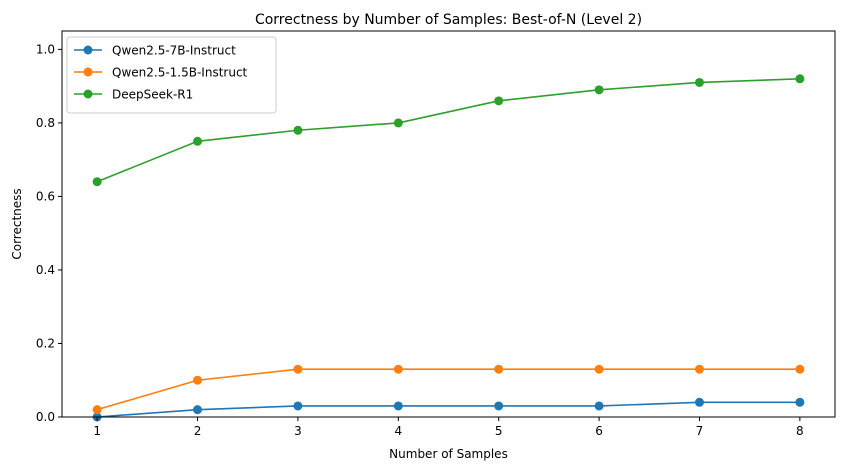 The height and width of the screenshot is (470, 846). Describe the element at coordinates (398, 431) in the screenshot. I see `x-tick-label: 4` at that location.